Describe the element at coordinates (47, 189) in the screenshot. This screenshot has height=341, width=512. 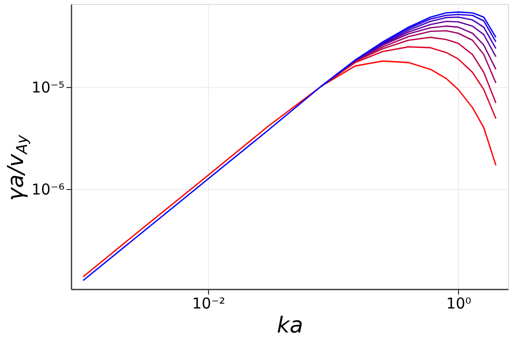
I see `y-tick-label: 10⁻⁶` at that location.